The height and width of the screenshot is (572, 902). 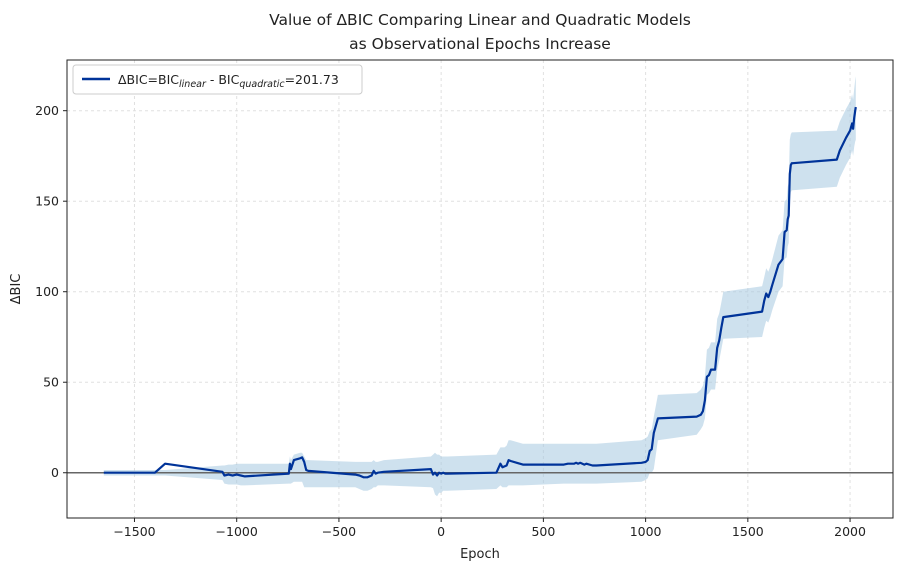 What do you see at coordinates (850, 531) in the screenshot?
I see `x-tick-label: 2000` at bounding box center [850, 531].